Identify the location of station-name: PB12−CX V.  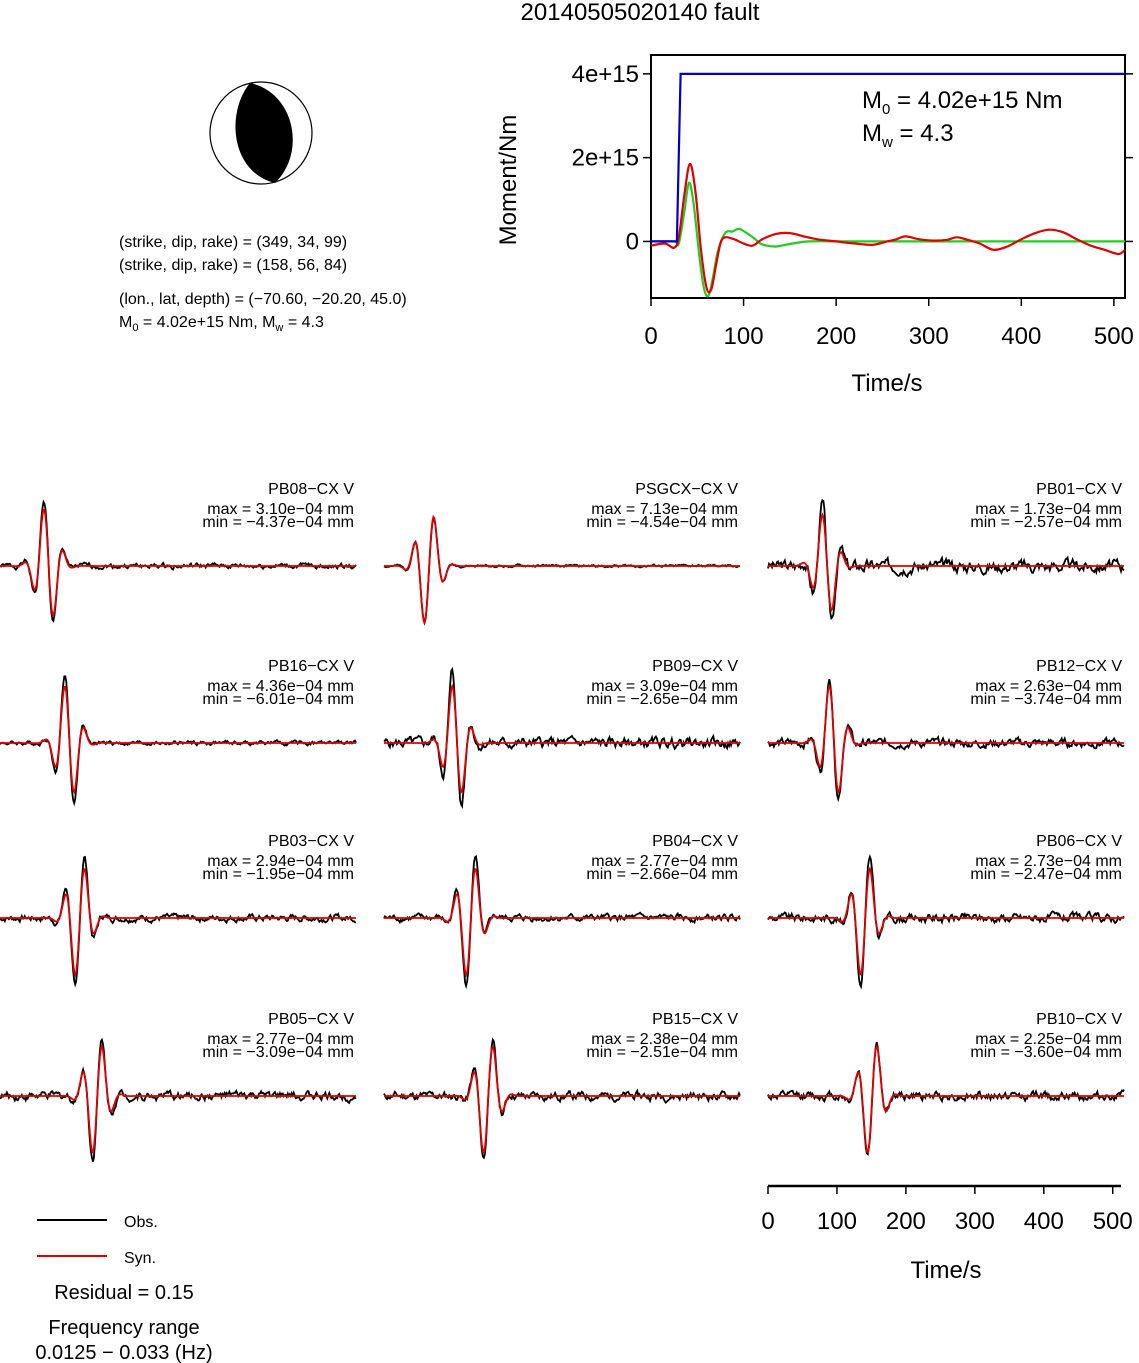
(1079, 666).